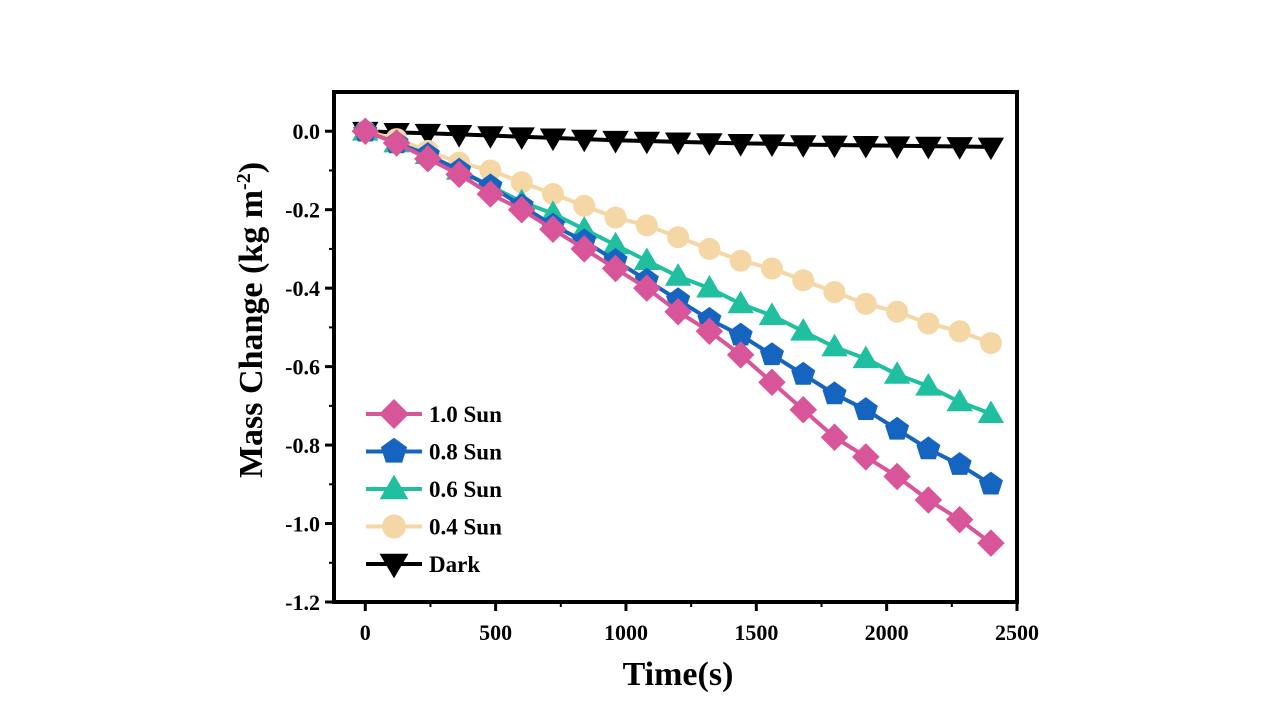  What do you see at coordinates (302, 367) in the screenshot?
I see `y-tick-label: -0.6` at bounding box center [302, 367].